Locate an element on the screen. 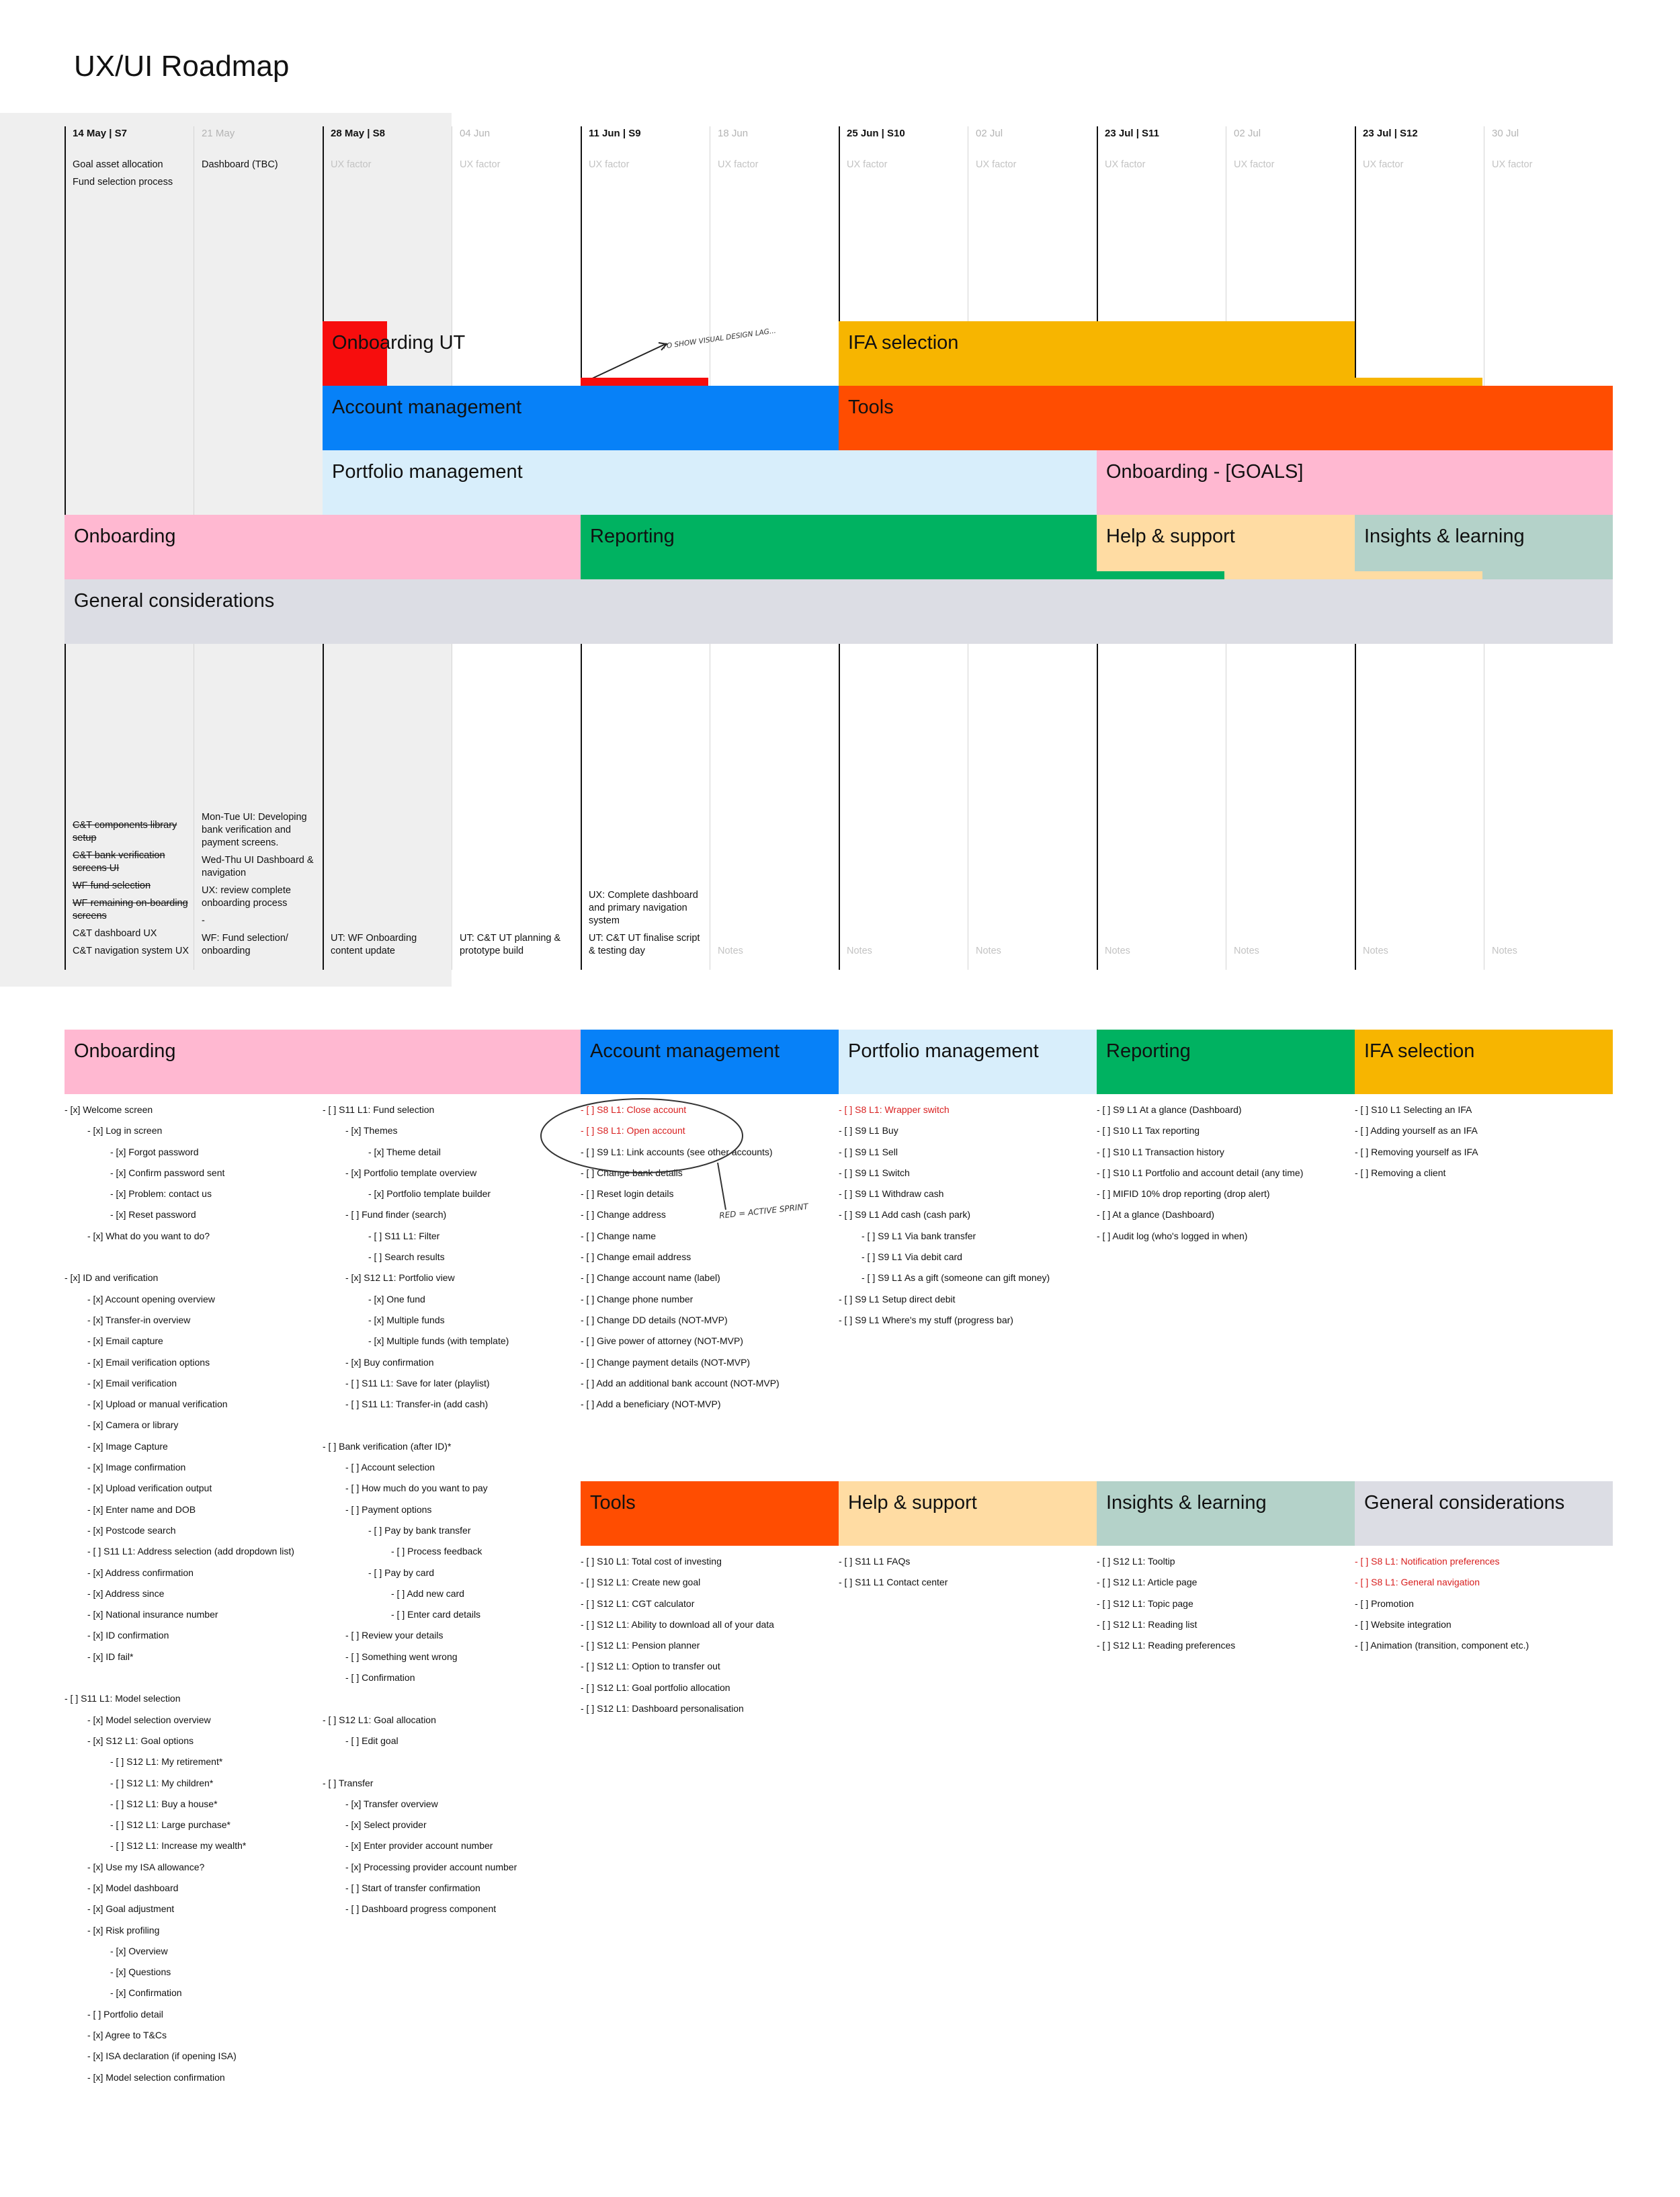 Image resolution: width=1680 pixels, height=2197 pixels. backlog-item: - [x] S12 L1: Portfolio view is located at coordinates (400, 1278).